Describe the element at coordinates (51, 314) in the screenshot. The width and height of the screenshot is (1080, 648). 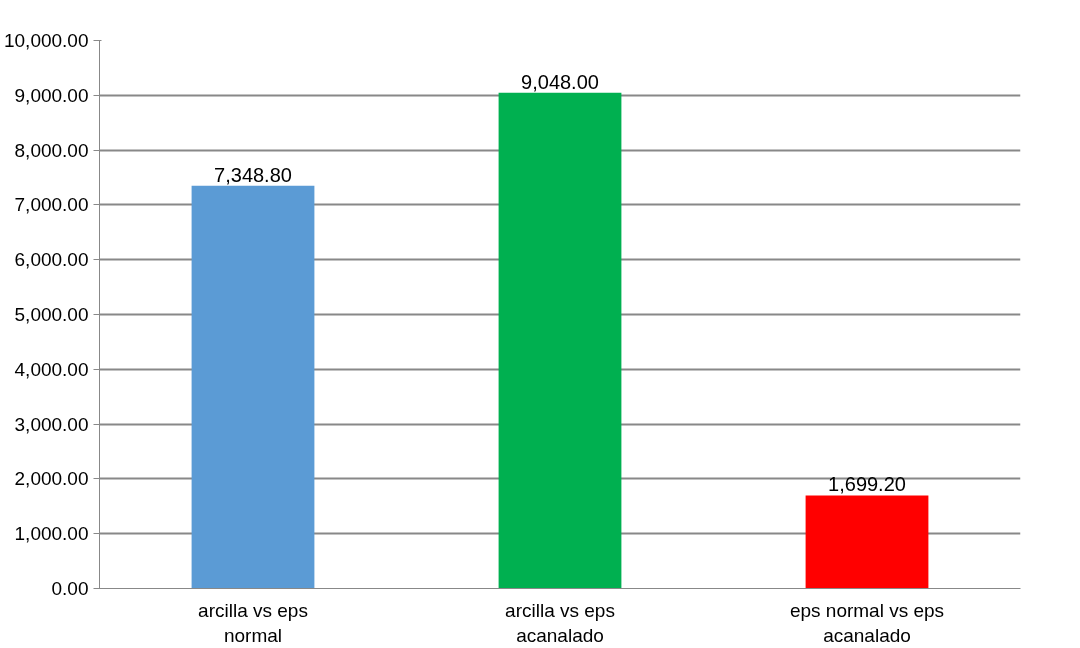
I see `y-tick-label: 5,000.00` at that location.